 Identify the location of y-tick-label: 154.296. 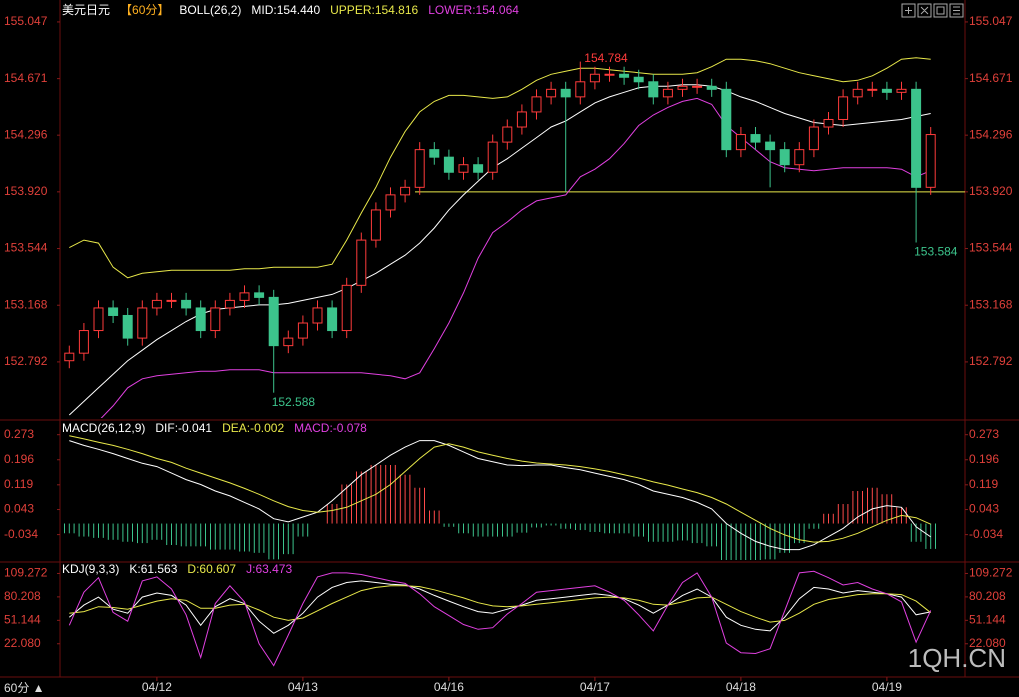
(26, 134).